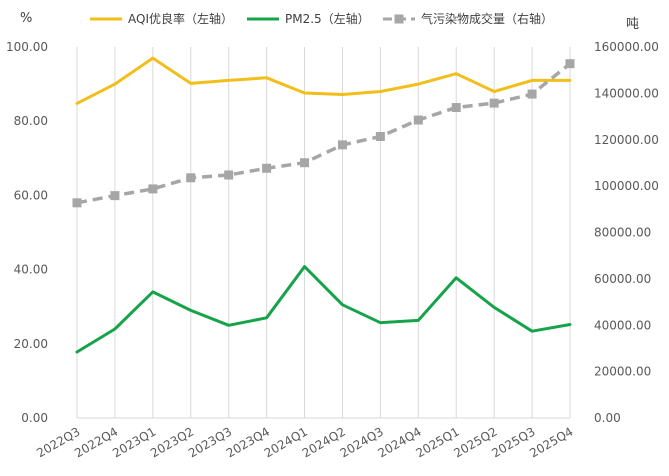  What do you see at coordinates (26, 18) in the screenshot?
I see `left-axis-unit: %` at bounding box center [26, 18].